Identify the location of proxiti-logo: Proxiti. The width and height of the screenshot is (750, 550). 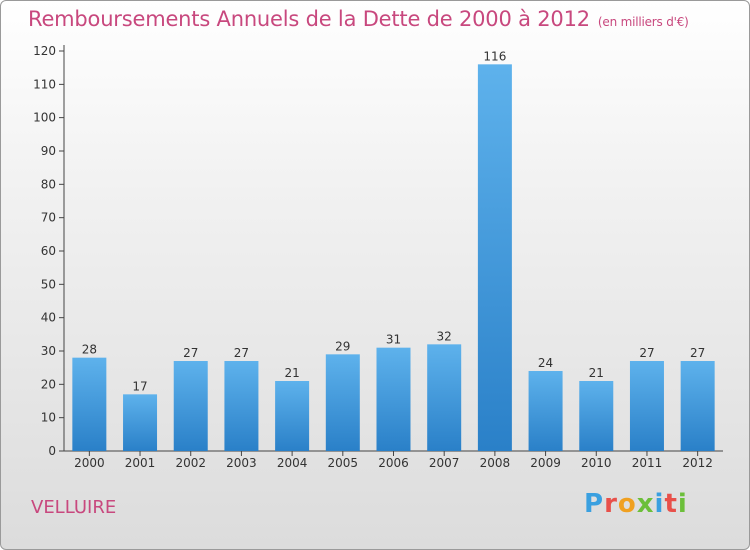
(636, 504).